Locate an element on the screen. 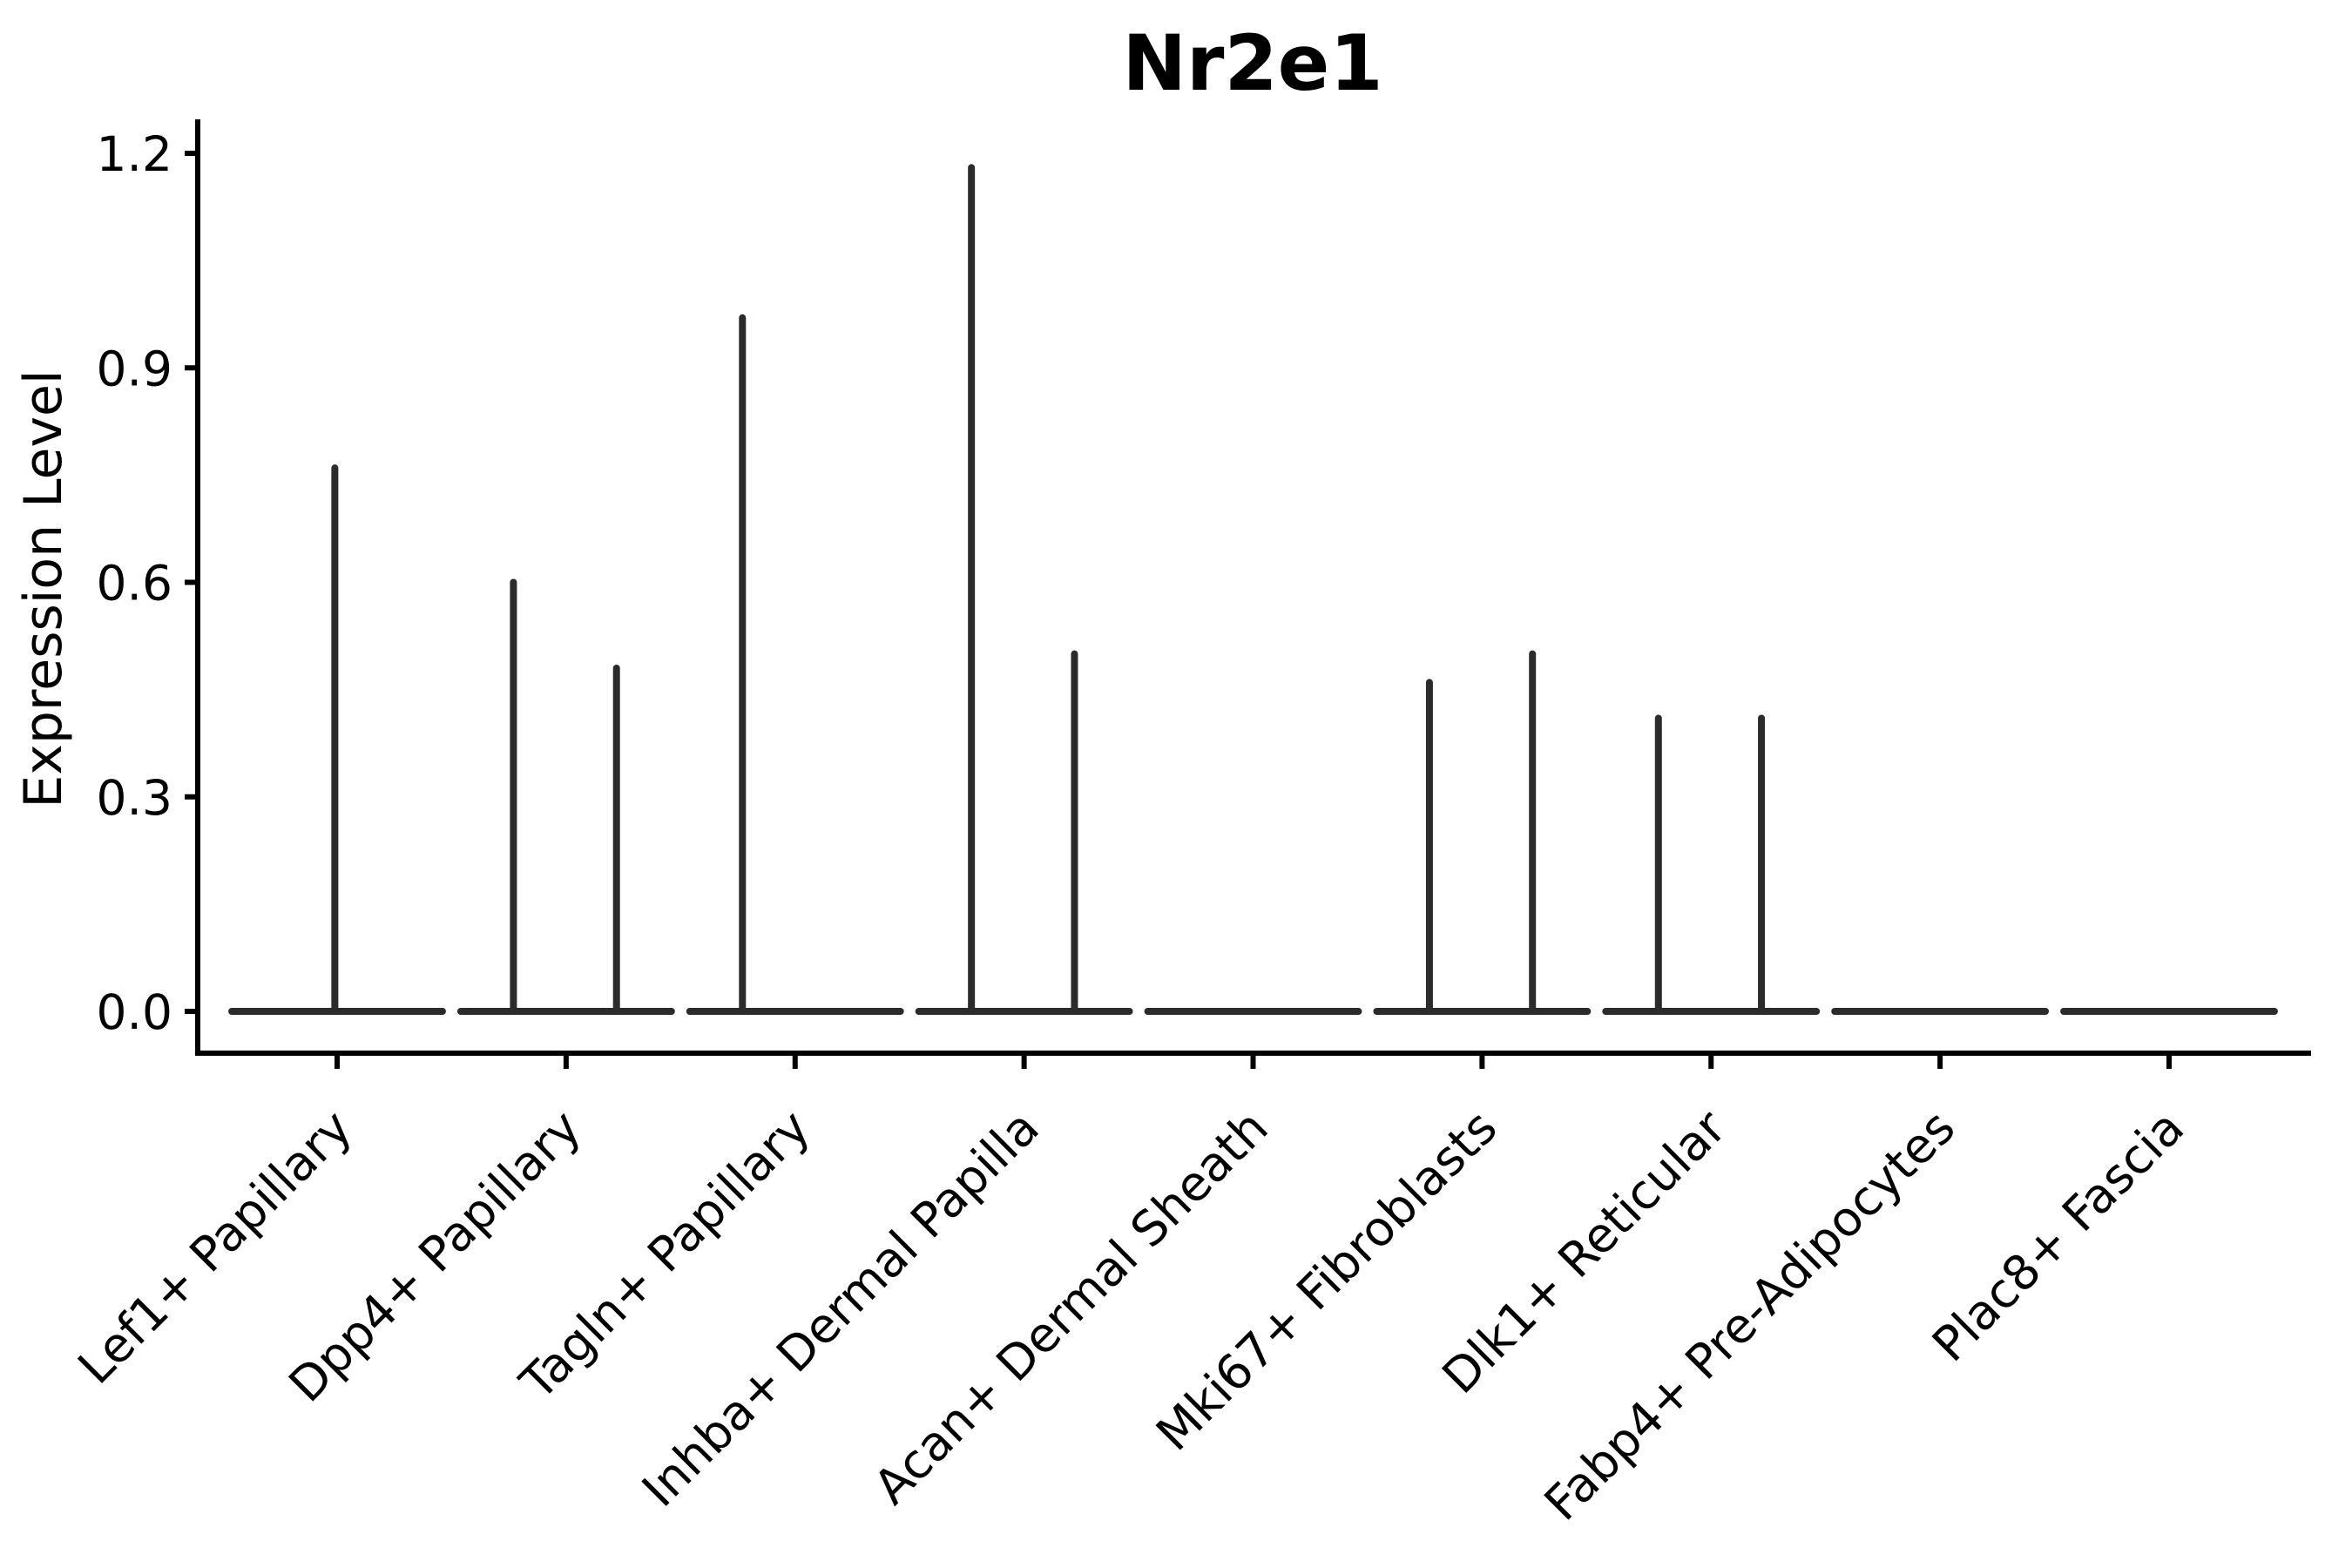 The width and height of the screenshot is (2352, 1568). x-tick-label: Fabp4+ Pre-Adipocytes is located at coordinates (1750, 1315).